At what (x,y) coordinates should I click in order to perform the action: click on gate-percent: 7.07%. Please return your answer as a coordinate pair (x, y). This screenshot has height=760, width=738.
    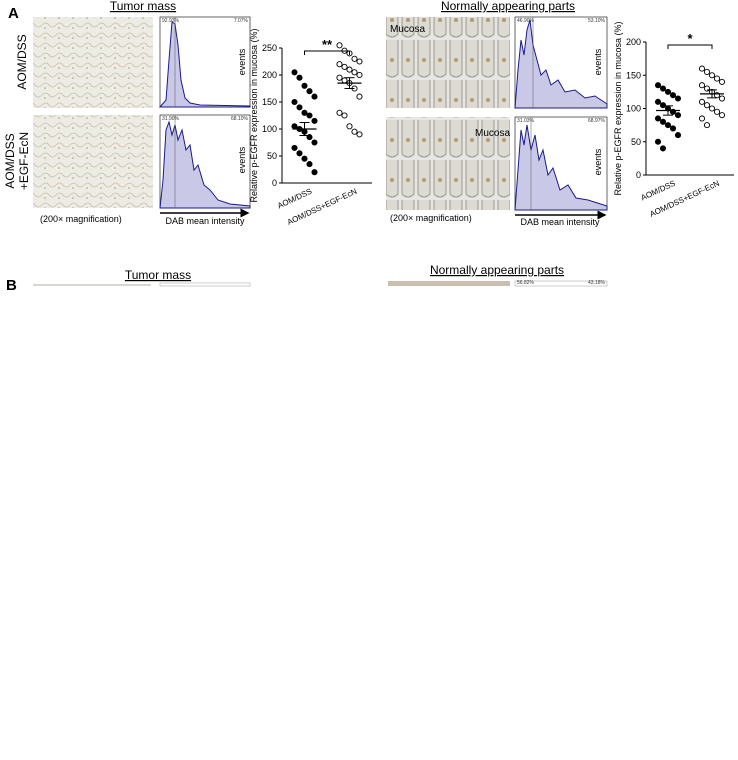
    Looking at the image, I should click on (241, 21).